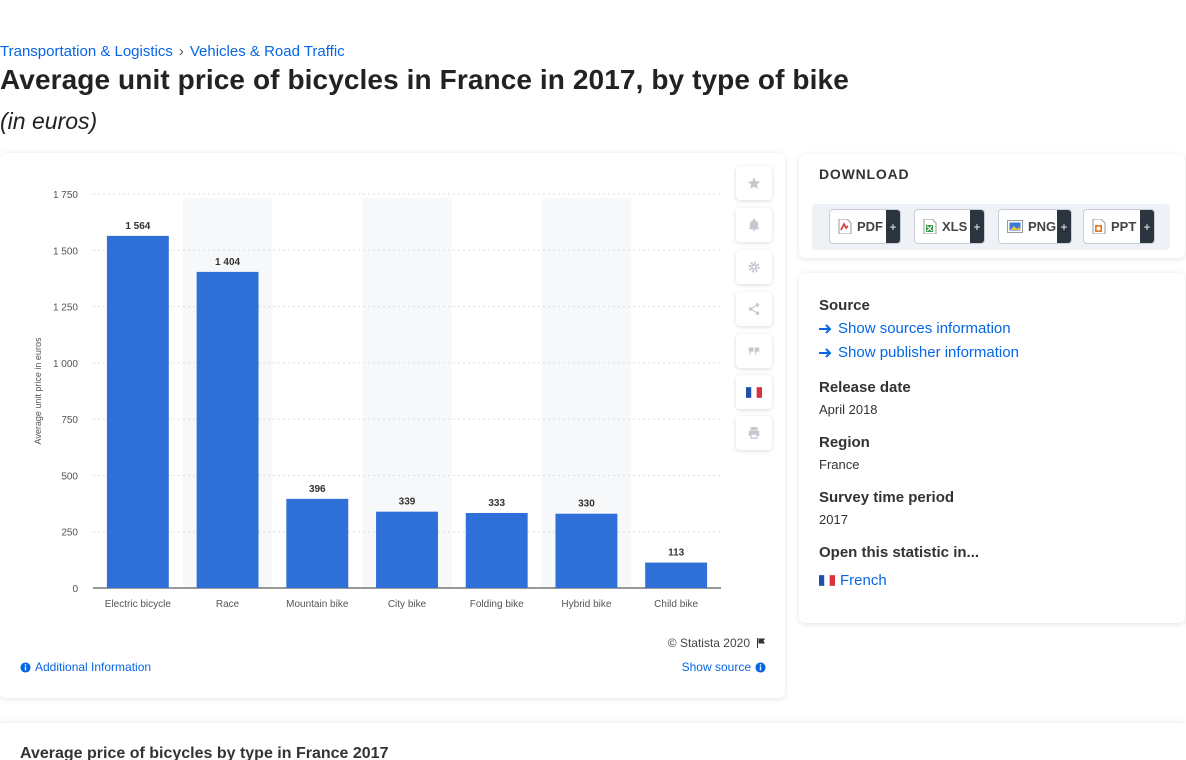 The image size is (1186, 760). Describe the element at coordinates (65, 308) in the screenshot. I see `y-tick-label: 1 250` at that location.